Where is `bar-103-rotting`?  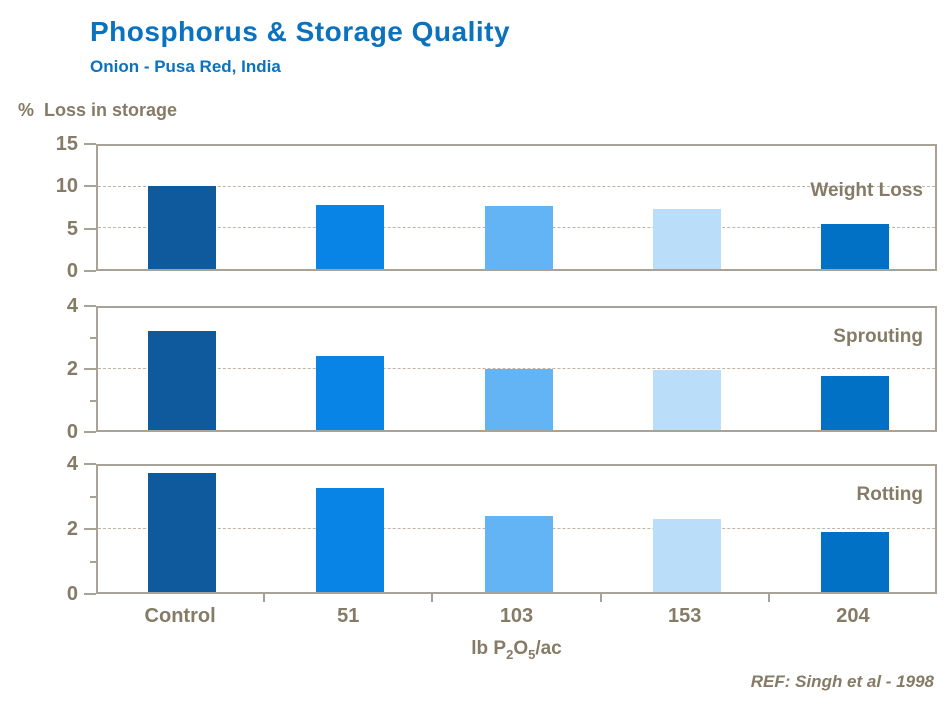 bar-103-rotting is located at coordinates (518, 553).